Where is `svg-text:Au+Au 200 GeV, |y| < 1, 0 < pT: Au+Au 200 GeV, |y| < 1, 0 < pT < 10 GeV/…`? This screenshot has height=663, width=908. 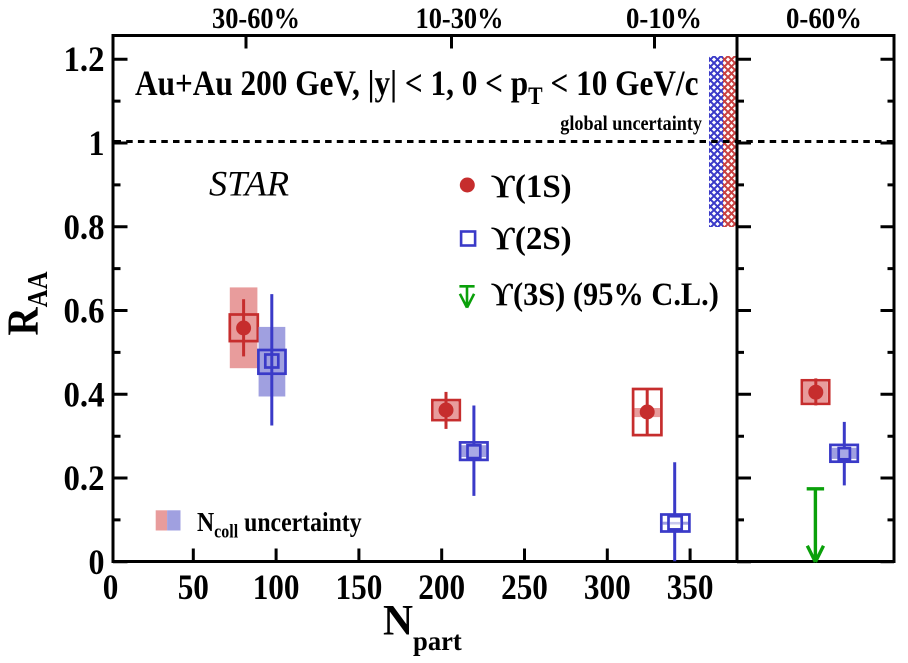 svg-text:Au+Au 200 GeV, |y| < 1, 0 < pT: Au+Au 200 GeV, |y| < 1, 0 < pT < 10 GeV/… is located at coordinates (417, 86).